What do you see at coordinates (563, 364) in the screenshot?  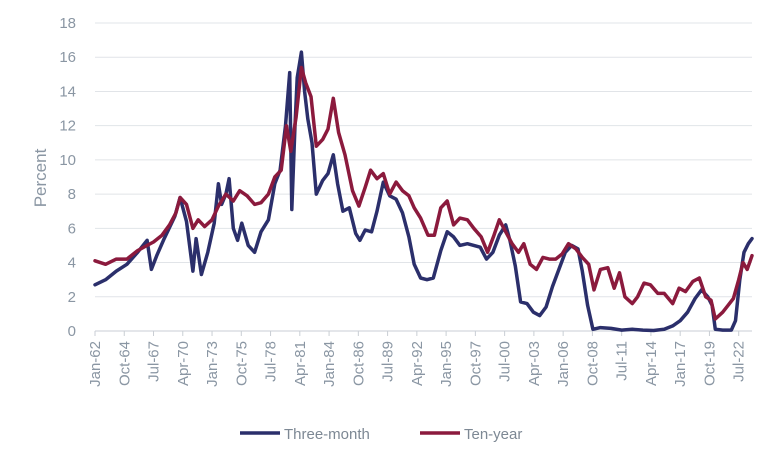 I see `x-tick-label: Jan-06` at bounding box center [563, 364].